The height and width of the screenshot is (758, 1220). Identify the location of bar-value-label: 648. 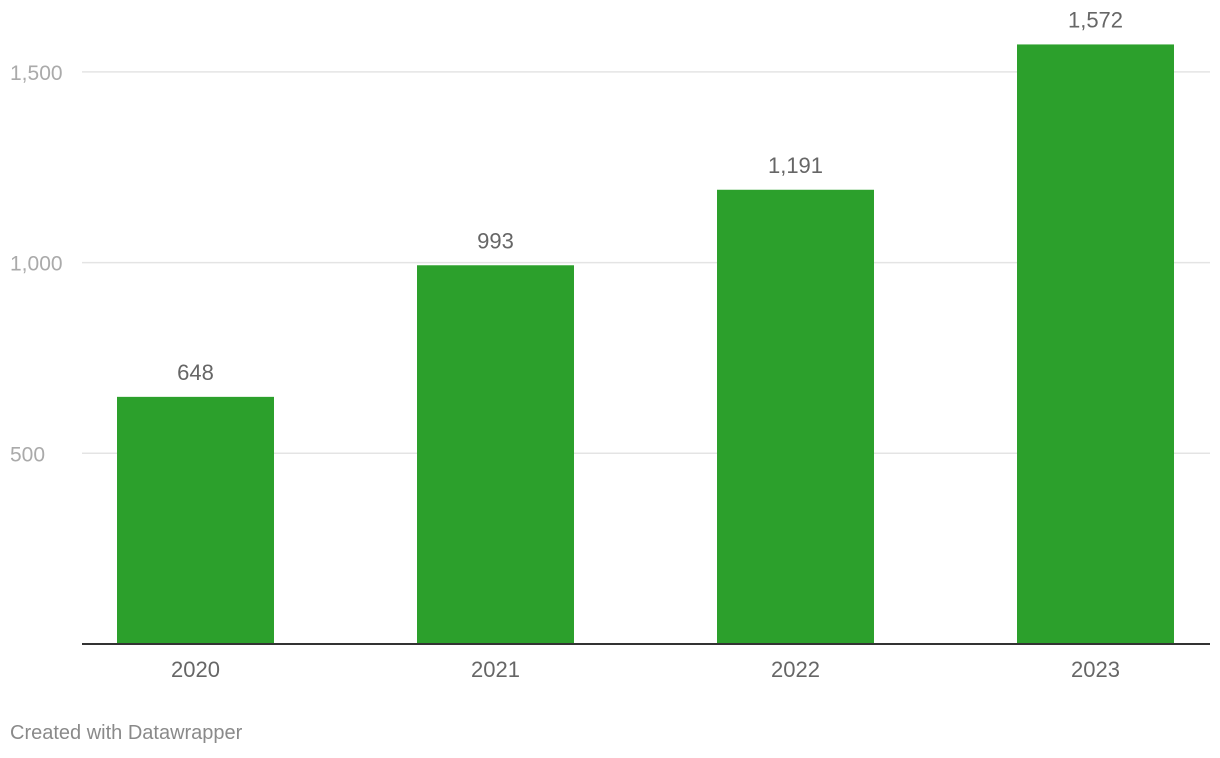
(195, 372).